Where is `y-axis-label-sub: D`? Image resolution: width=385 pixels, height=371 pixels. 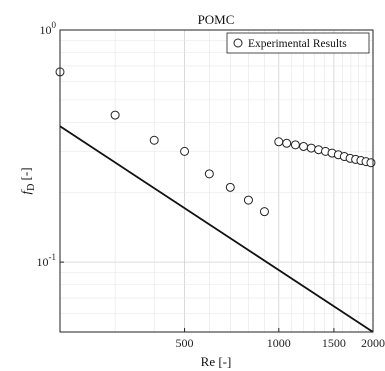 y-axis-label-sub: D is located at coordinates (31, 187).